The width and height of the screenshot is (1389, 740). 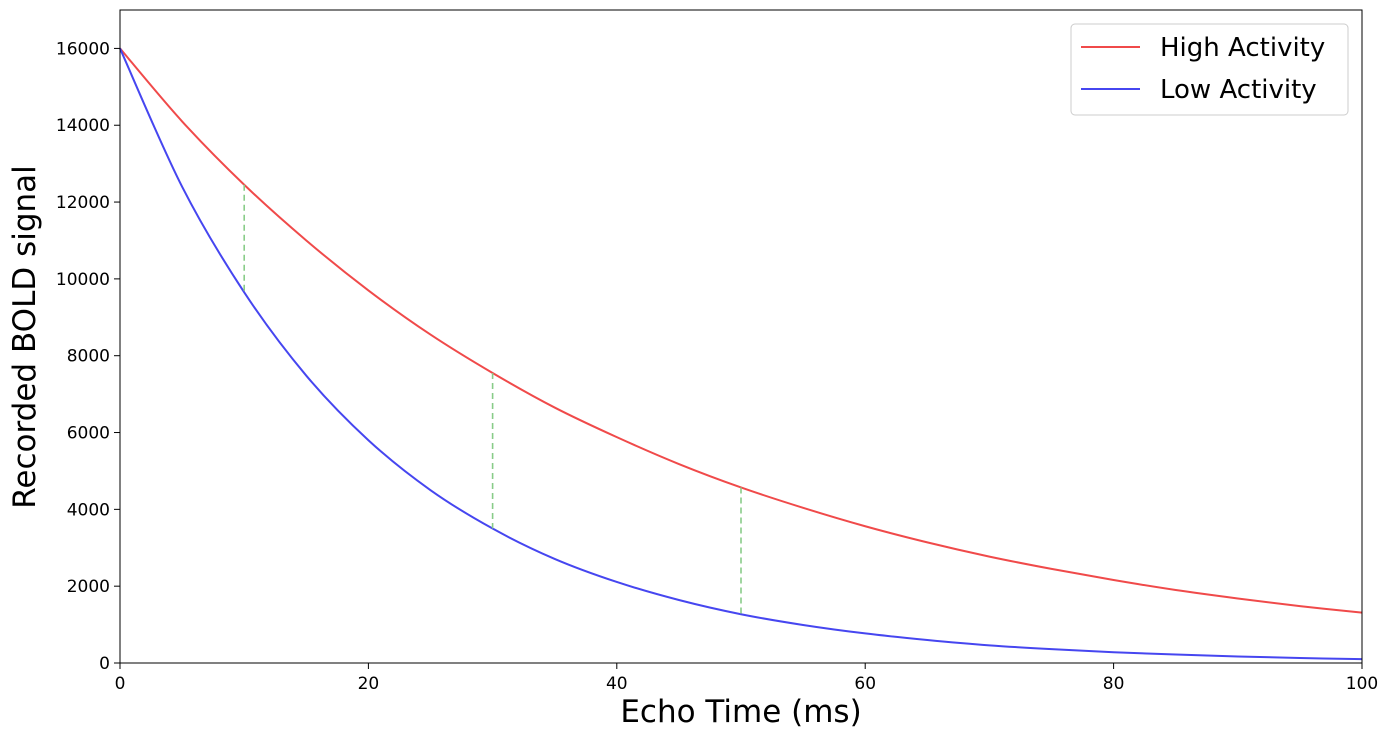 What do you see at coordinates (1242, 48) in the screenshot?
I see `legend-label: High Activity` at bounding box center [1242, 48].